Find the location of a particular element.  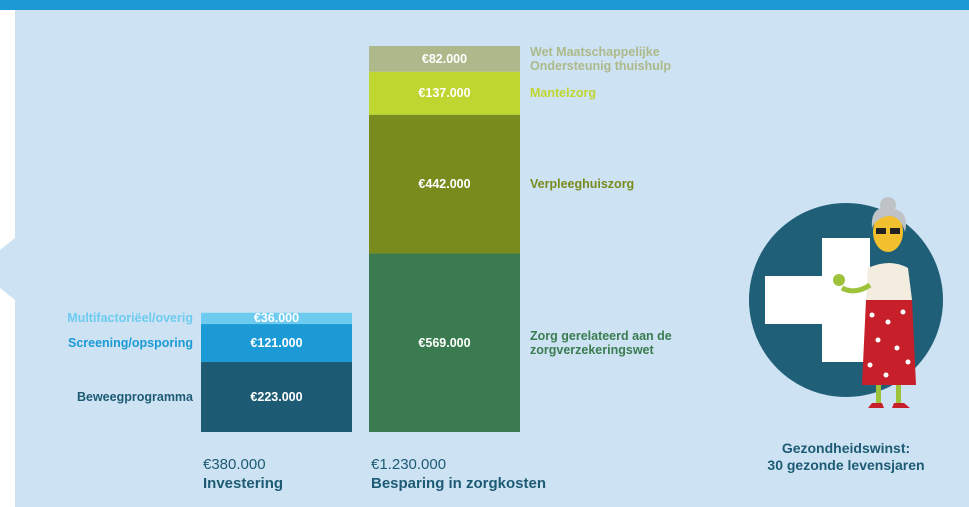

face is located at coordinates (888, 232).